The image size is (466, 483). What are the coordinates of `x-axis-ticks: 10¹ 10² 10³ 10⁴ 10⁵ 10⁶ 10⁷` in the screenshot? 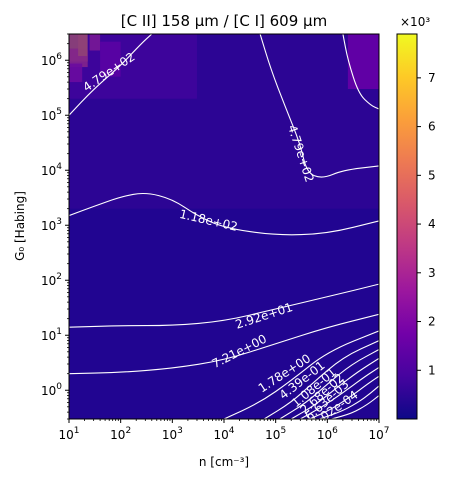 It's located at (224, 430).